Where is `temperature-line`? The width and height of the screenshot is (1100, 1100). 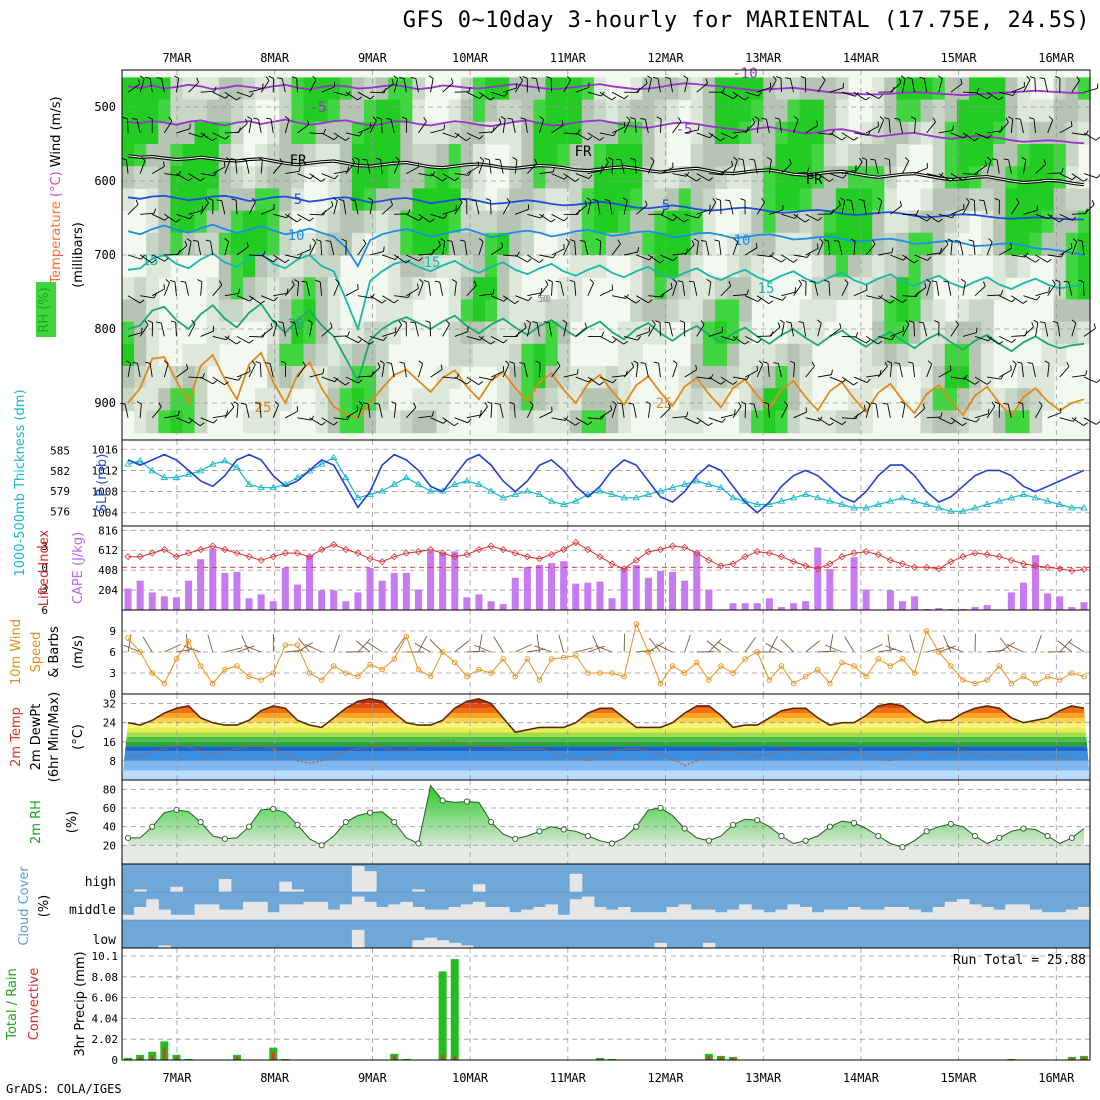
temperature-line is located at coordinates (606, 715).